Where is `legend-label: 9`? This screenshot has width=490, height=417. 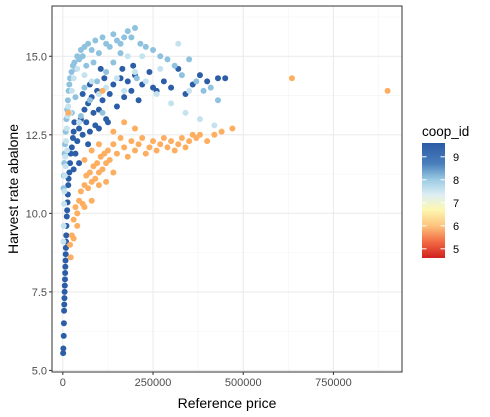 legend-label: 9 is located at coordinates (456, 158).